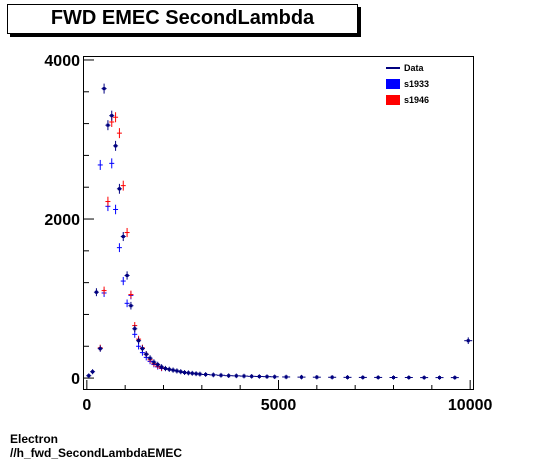 Image resolution: width=546 pixels, height=462 pixels. Describe the element at coordinates (96, 453) in the screenshot. I see `footer-histogram-path: //h_fwd_SecondLambdaEMEC` at that location.